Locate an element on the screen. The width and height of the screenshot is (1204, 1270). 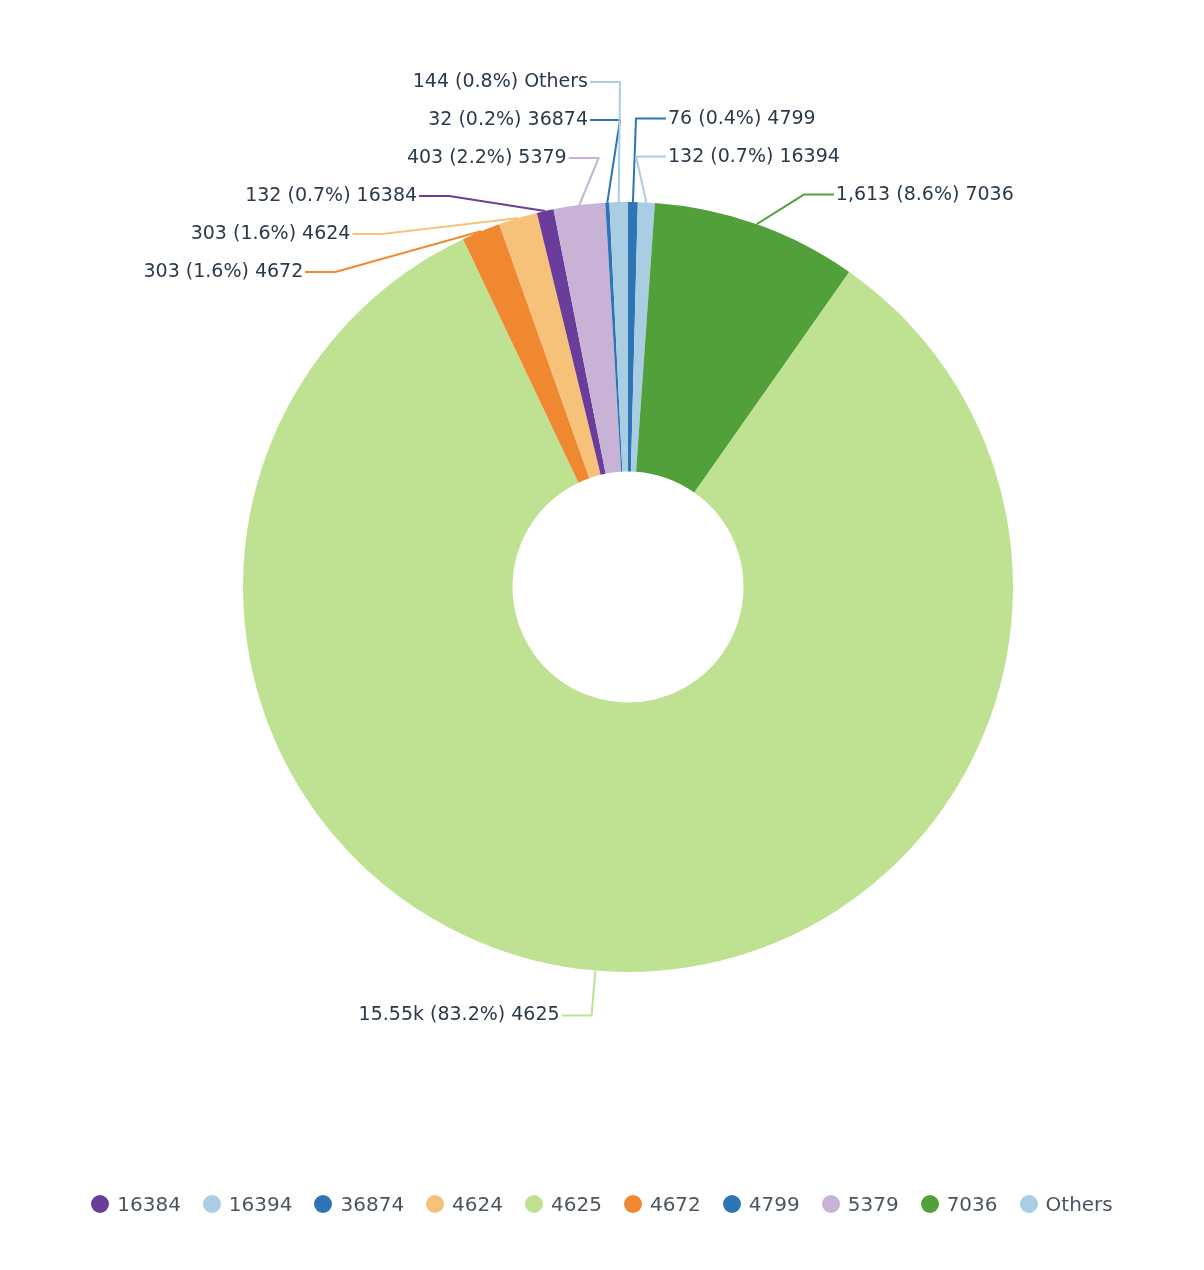
data-label: 303 (1.6%) 4624 is located at coordinates (270, 231).